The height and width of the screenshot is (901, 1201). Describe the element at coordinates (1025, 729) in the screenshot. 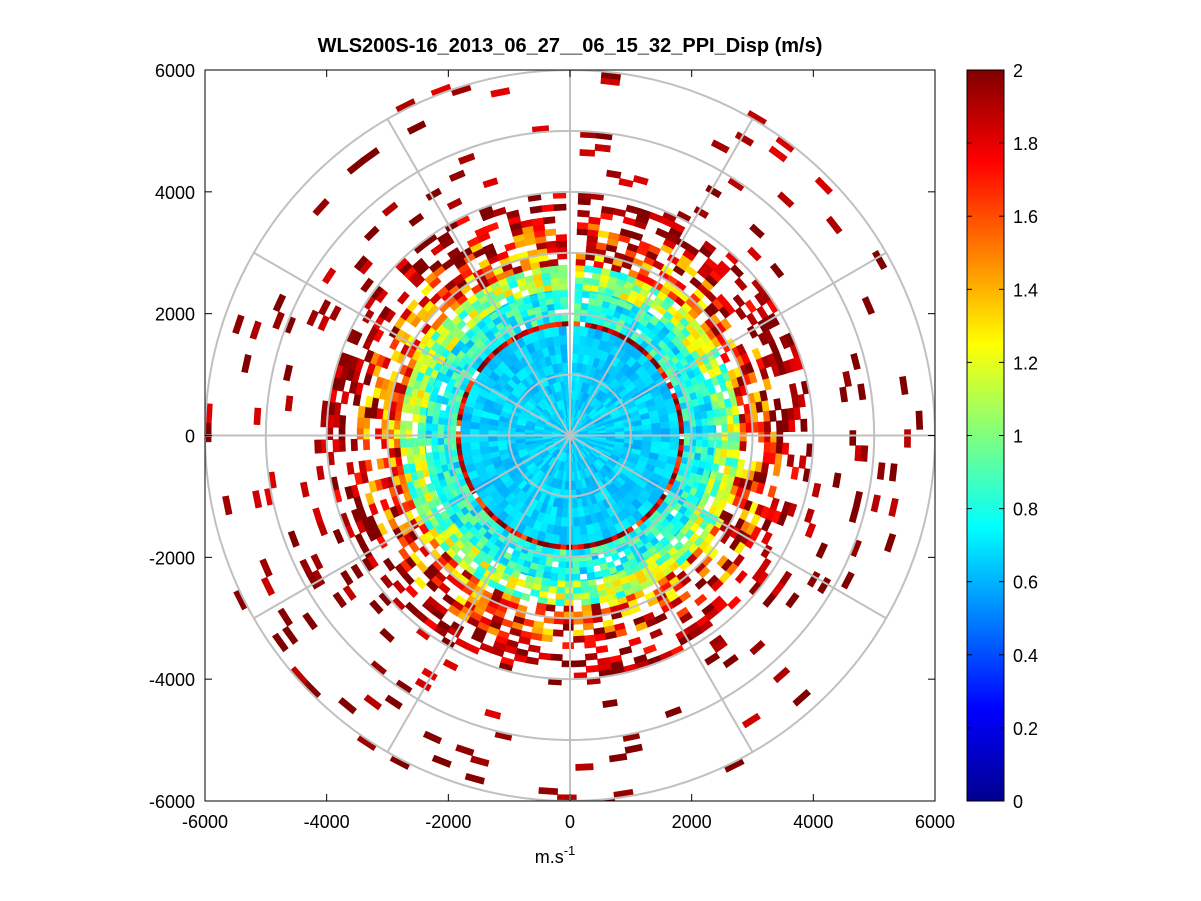

I see `colorbar-tick-label: 0.2` at that location.